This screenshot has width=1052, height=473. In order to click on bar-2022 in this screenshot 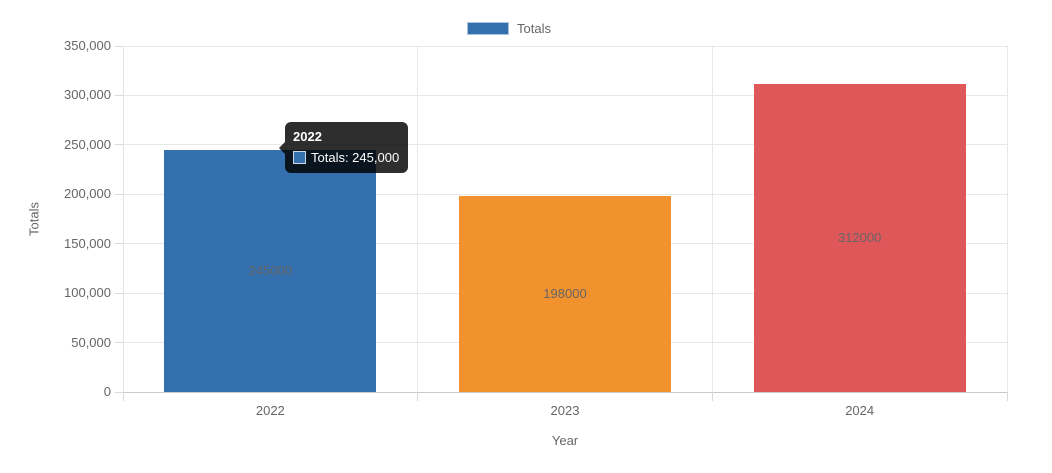, I will do `click(270, 270)`.